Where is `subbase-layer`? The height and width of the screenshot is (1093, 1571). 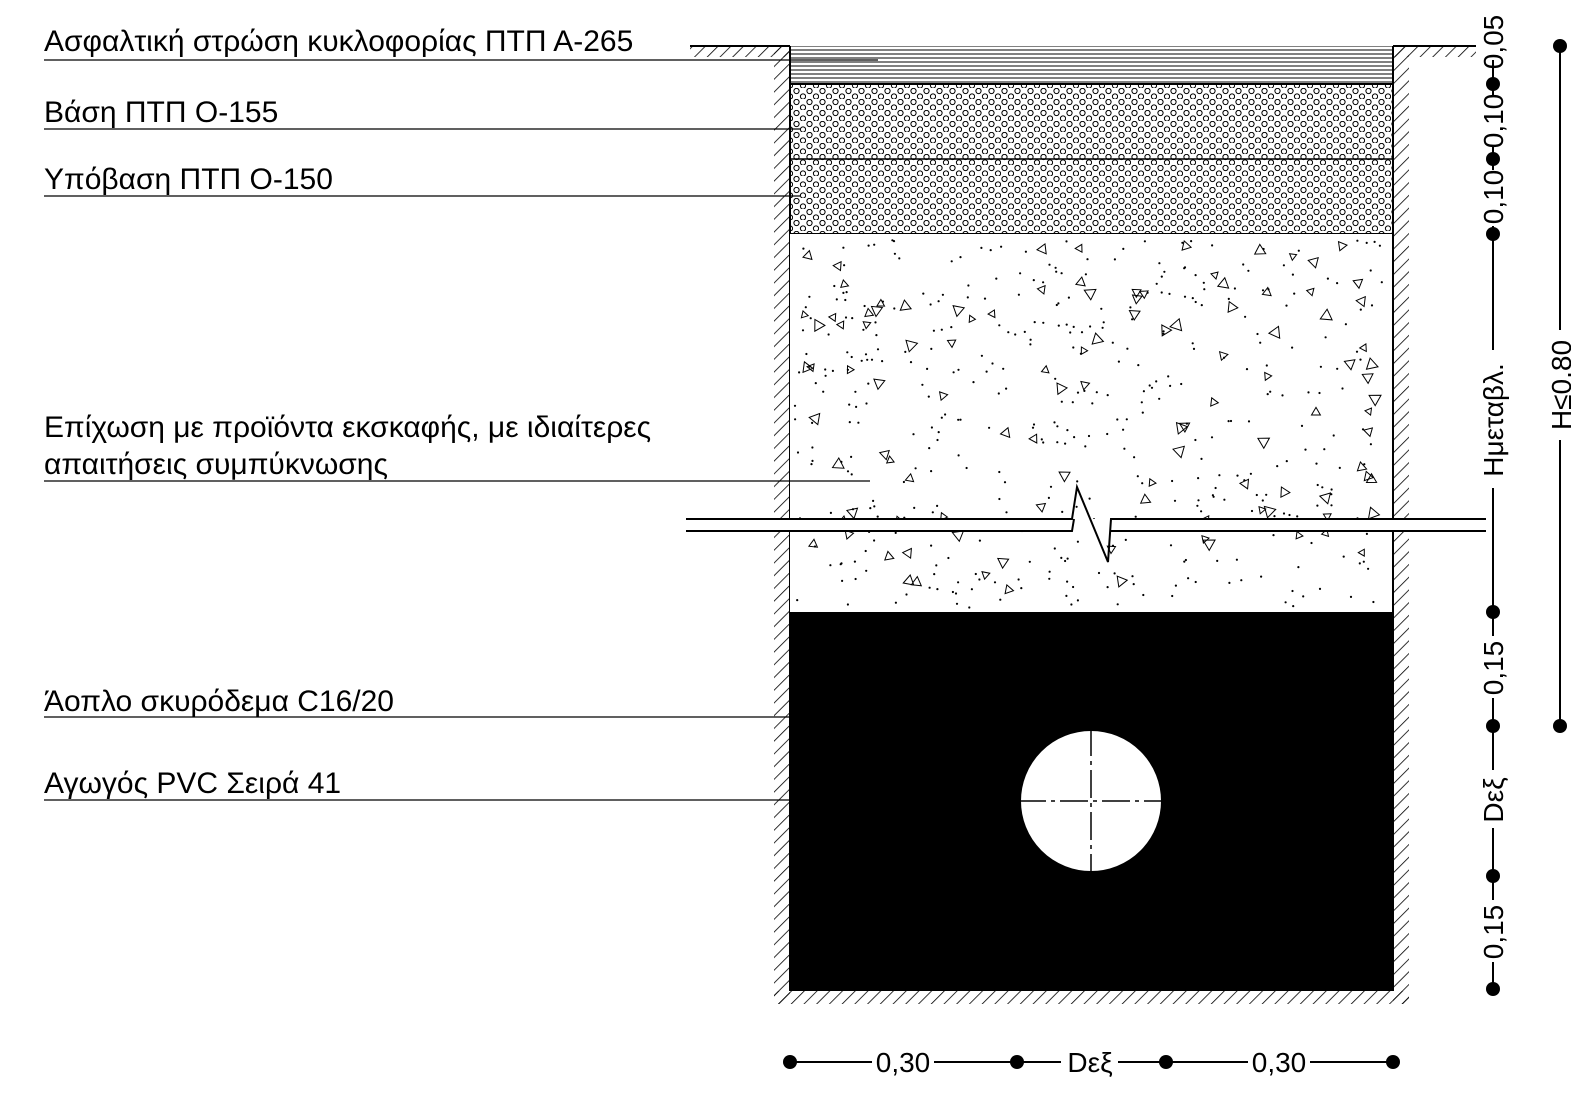 subbase-layer is located at coordinates (1091, 196).